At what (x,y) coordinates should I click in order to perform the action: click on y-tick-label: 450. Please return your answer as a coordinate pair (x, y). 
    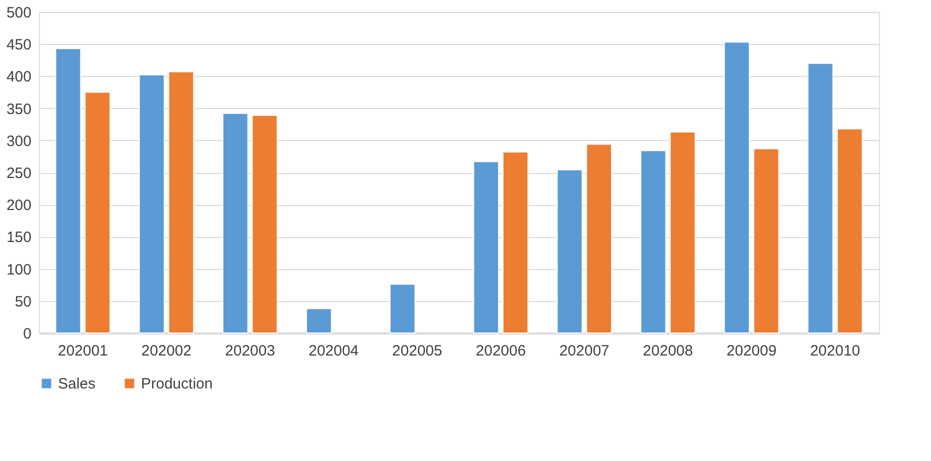
    Looking at the image, I should click on (19, 45).